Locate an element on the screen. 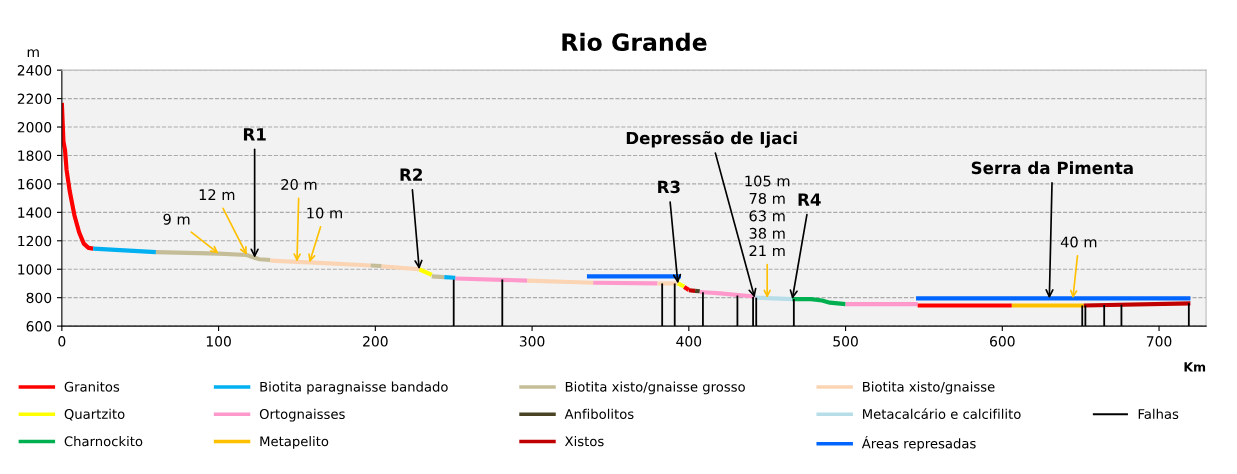 The height and width of the screenshot is (474, 1237). x-tick-label: 400 is located at coordinates (689, 341).